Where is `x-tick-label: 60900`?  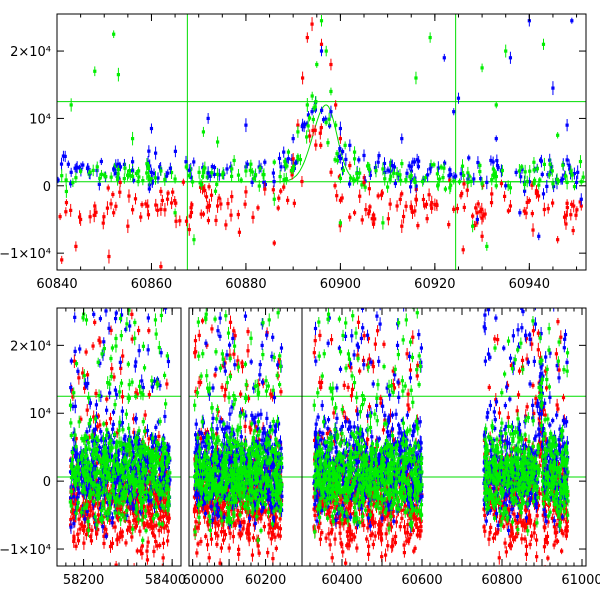
x-tick-label: 60900 is located at coordinates (340, 284).